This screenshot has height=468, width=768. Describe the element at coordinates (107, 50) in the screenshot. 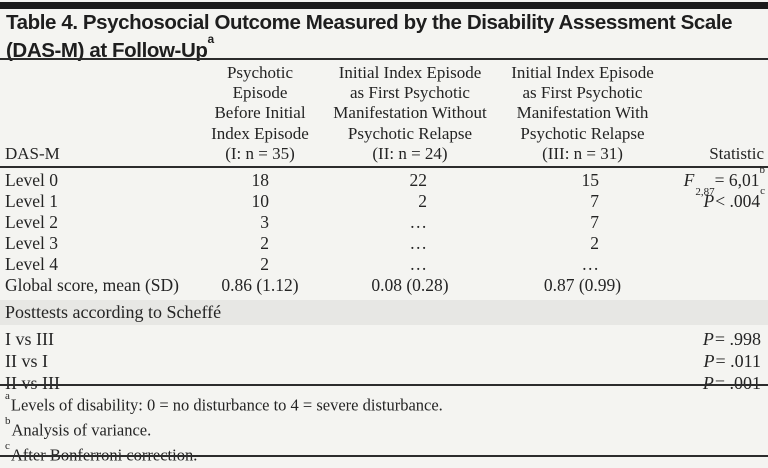

I see `table-title-line2-text: (DAS-M) at Follow-Up` at that location.